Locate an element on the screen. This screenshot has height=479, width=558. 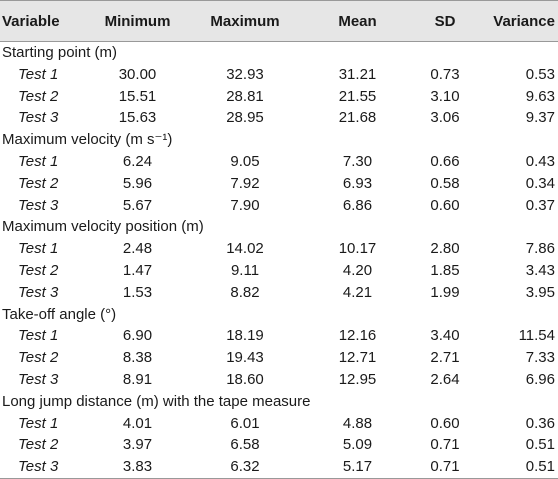
value-cell: 8.38 is located at coordinates (137, 358).